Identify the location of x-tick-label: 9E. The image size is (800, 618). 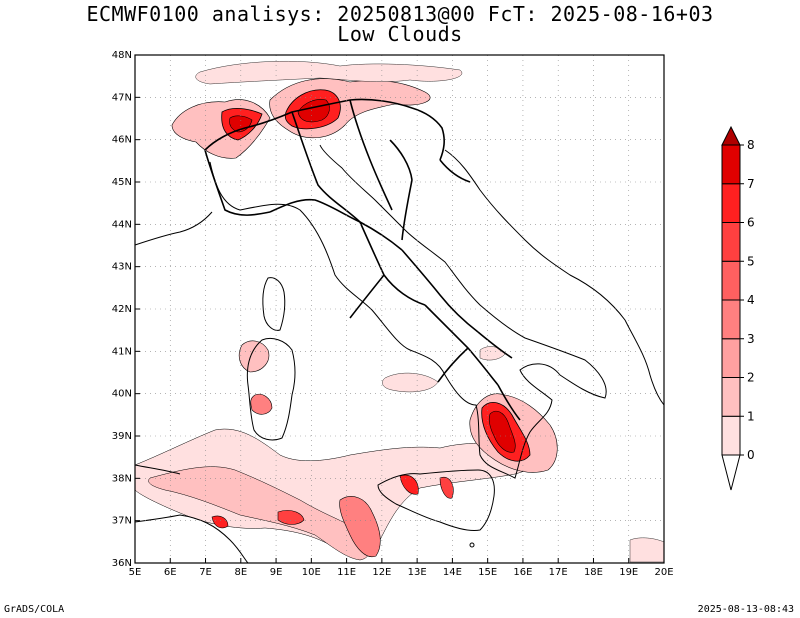
(276, 572).